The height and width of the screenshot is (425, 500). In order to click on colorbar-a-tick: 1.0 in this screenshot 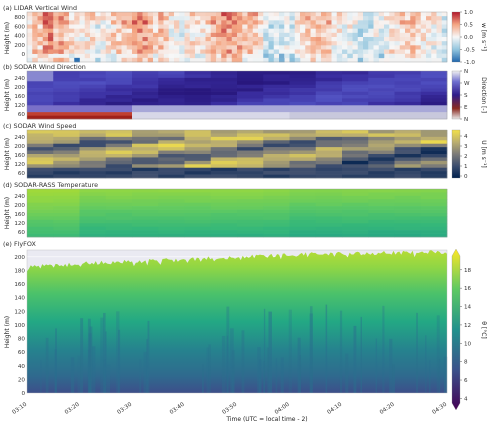, I will do `click(468, 13)`.